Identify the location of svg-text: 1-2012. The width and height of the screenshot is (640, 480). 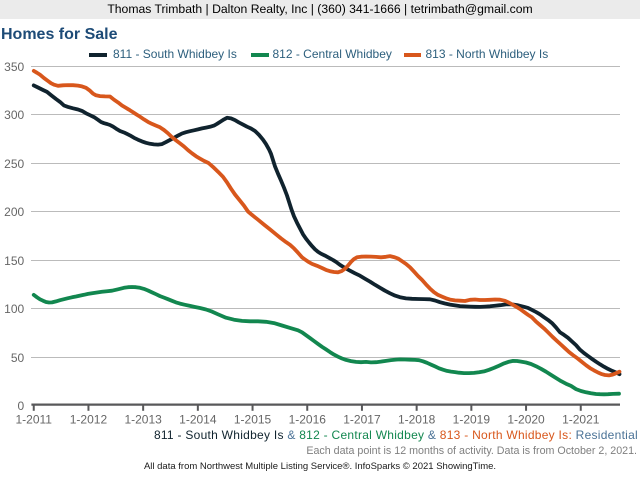
(89, 420).